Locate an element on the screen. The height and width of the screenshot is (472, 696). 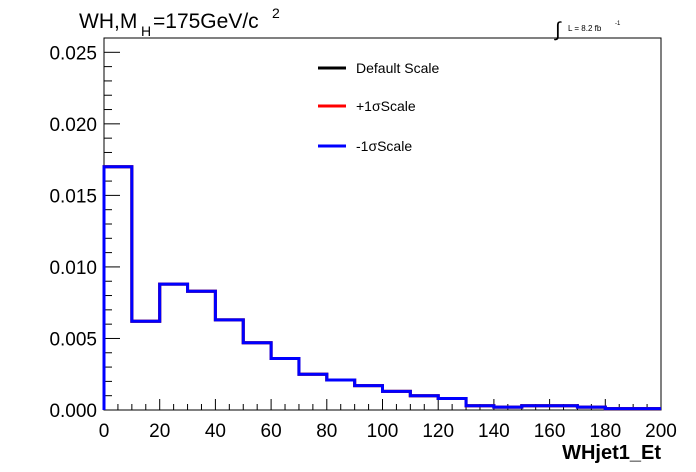
legend: Default Scale +1σScale -1σScale is located at coordinates (378, 107).